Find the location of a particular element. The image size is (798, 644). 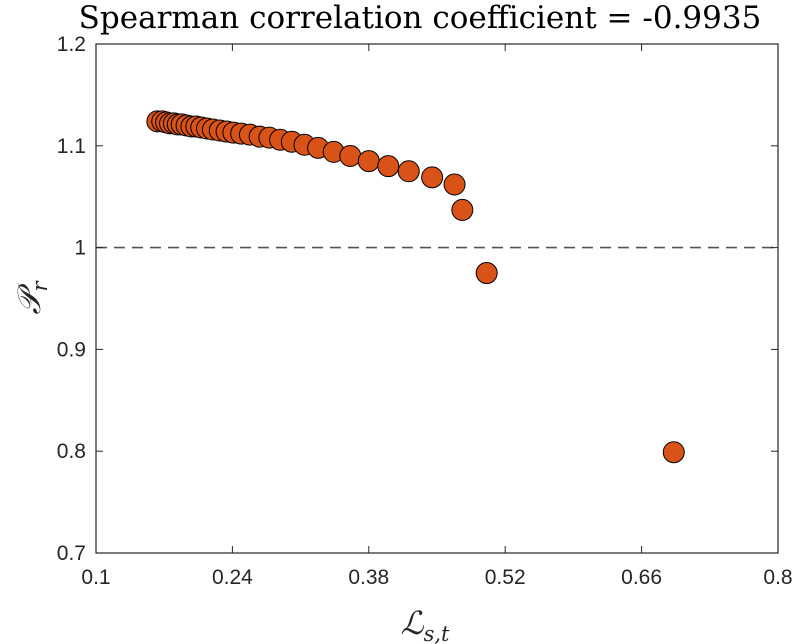

x-axis-label-main: ℒ is located at coordinates (413, 623).